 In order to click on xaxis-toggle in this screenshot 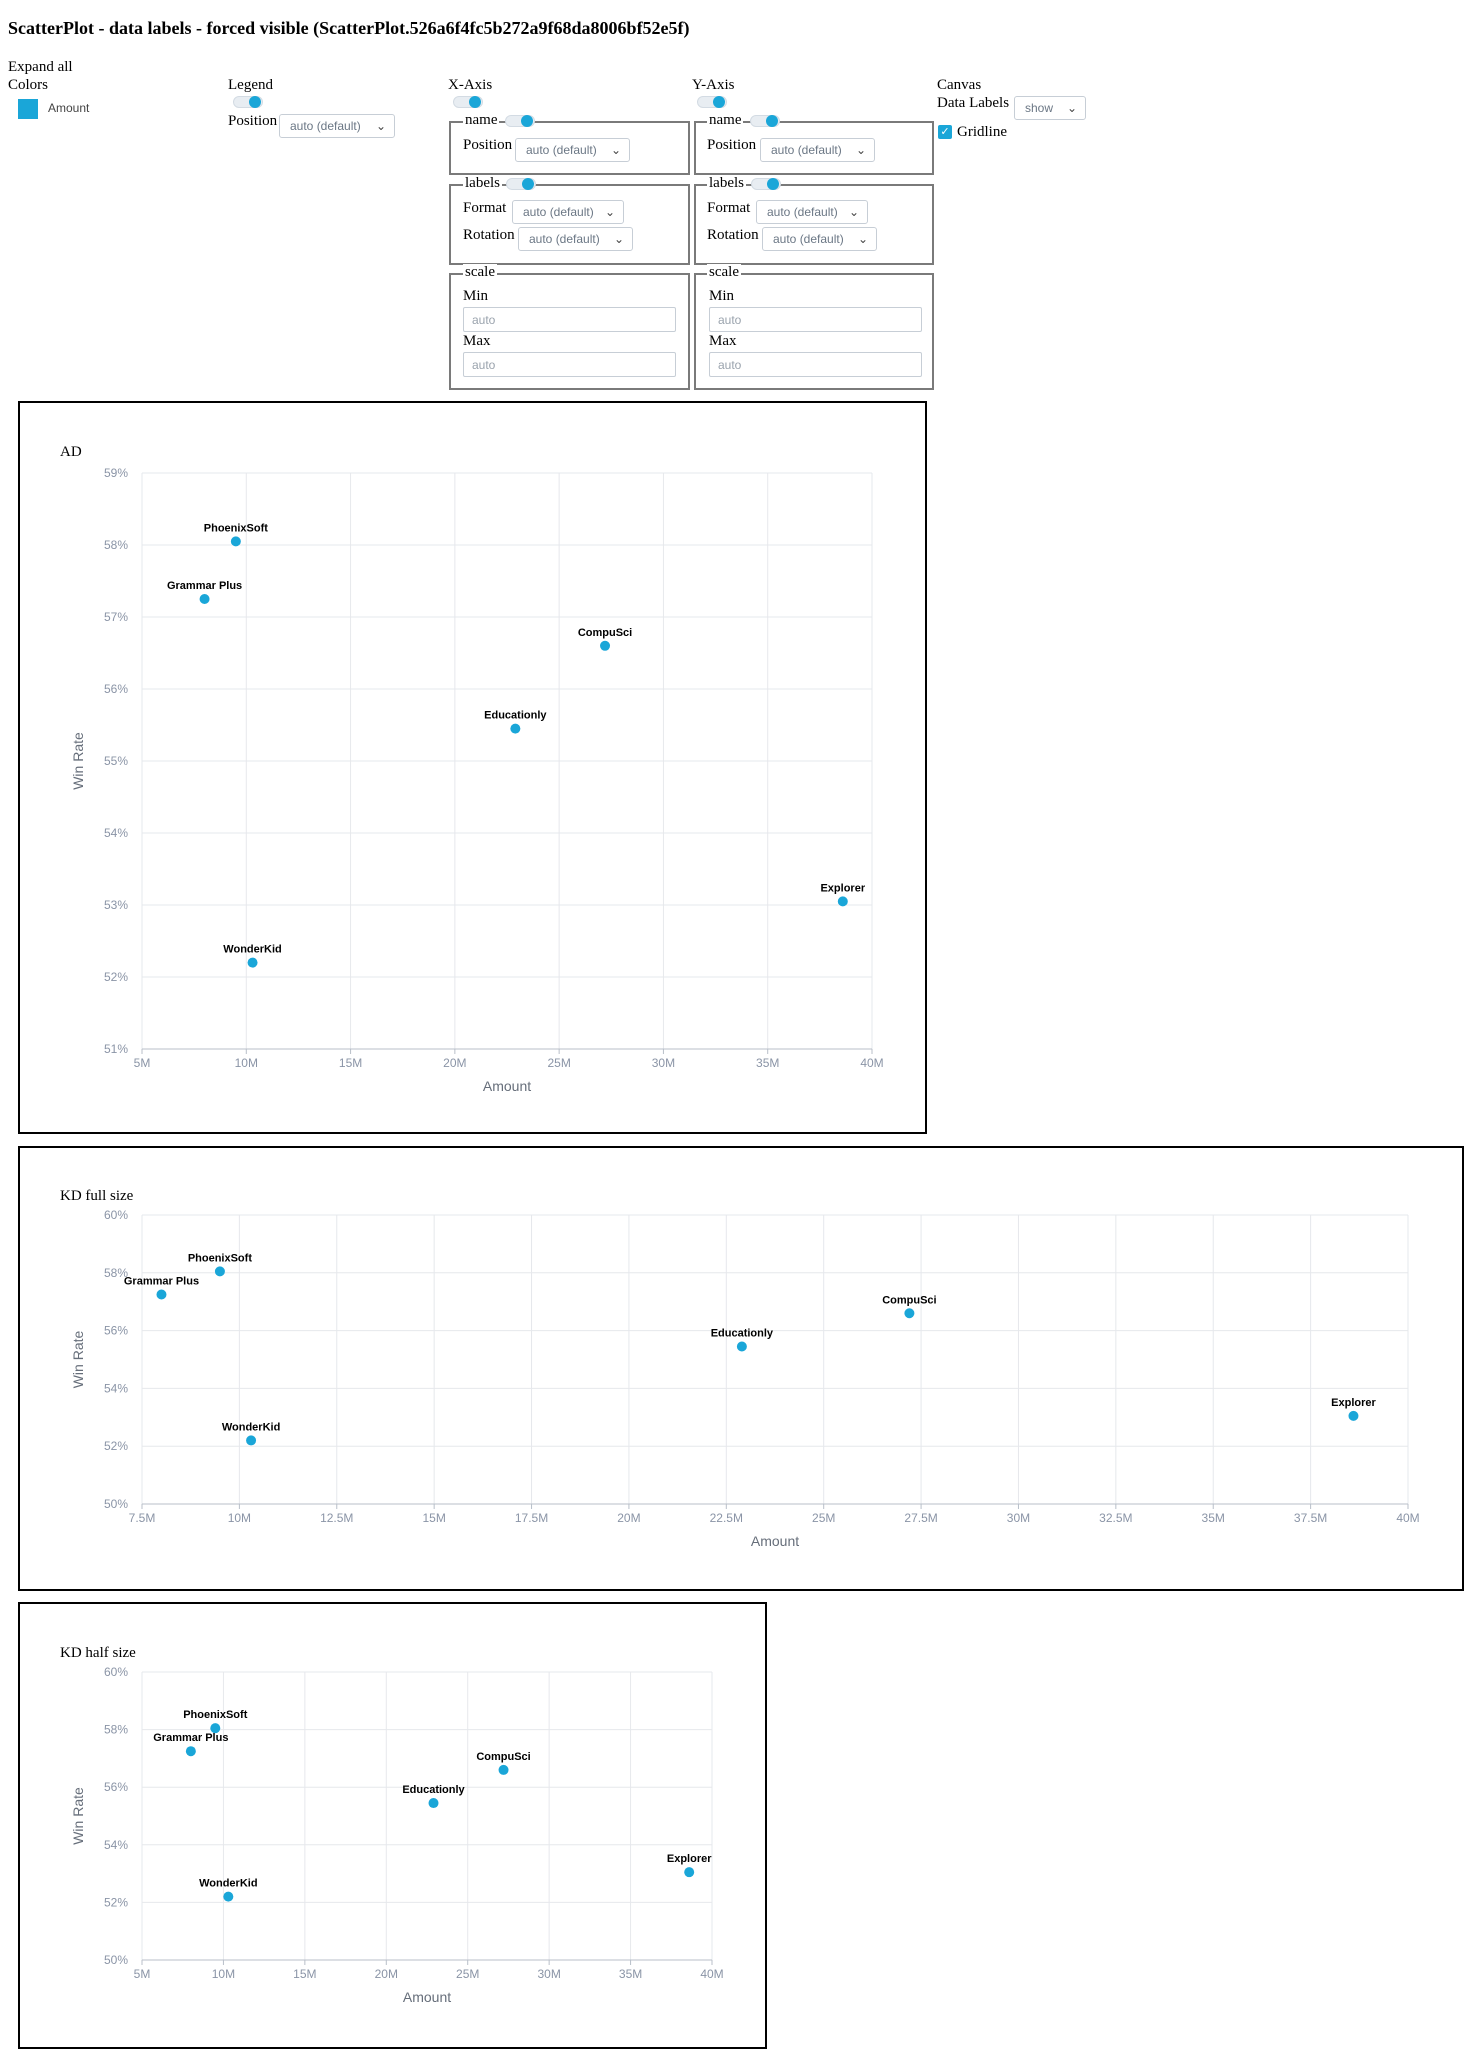, I will do `click(468, 102)`.